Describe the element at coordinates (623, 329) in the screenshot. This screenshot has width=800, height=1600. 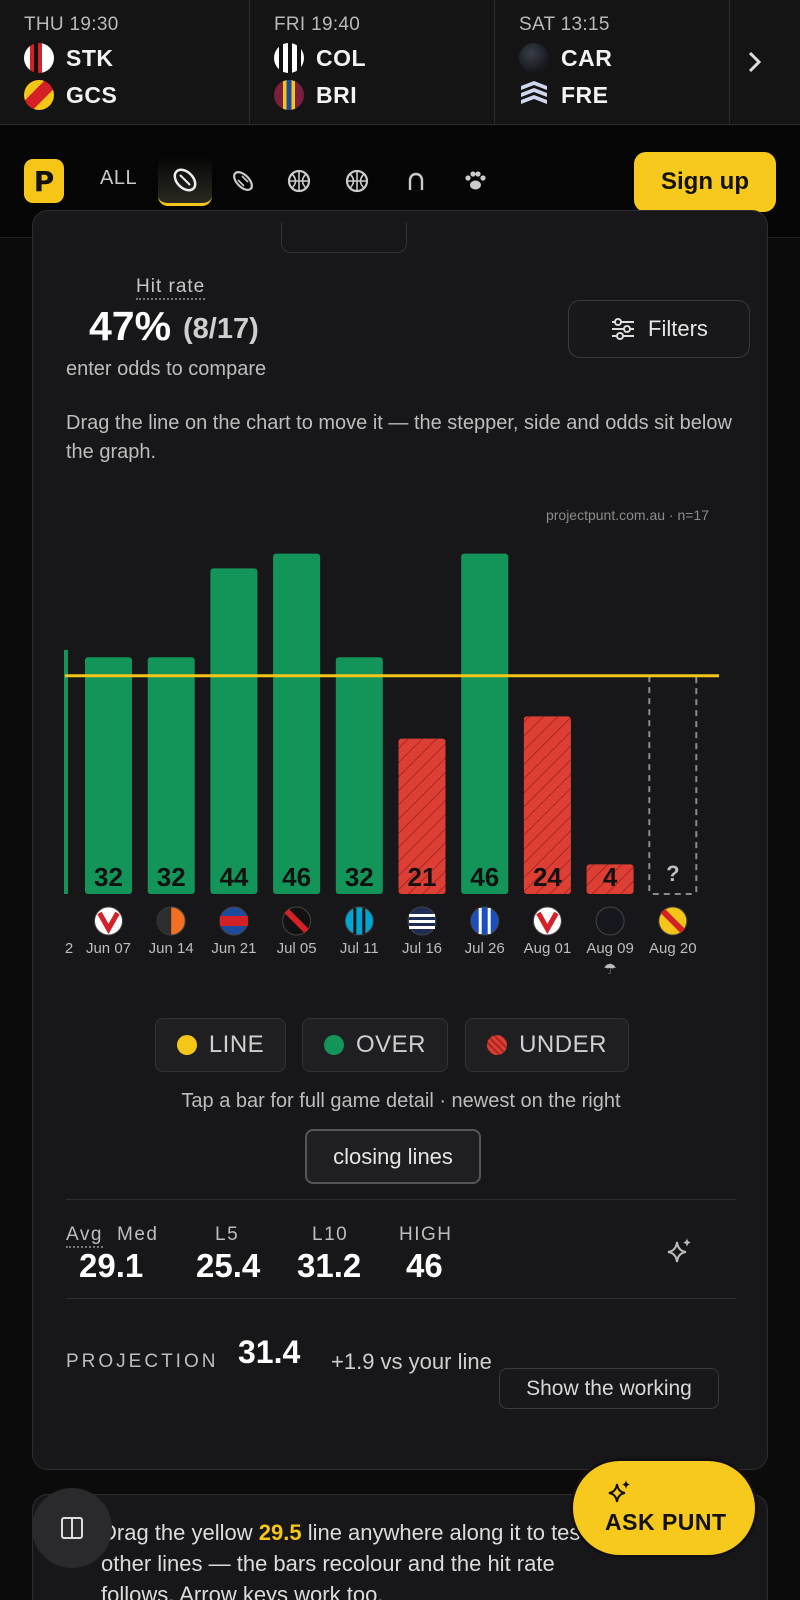
I see `sliders-icon` at that location.